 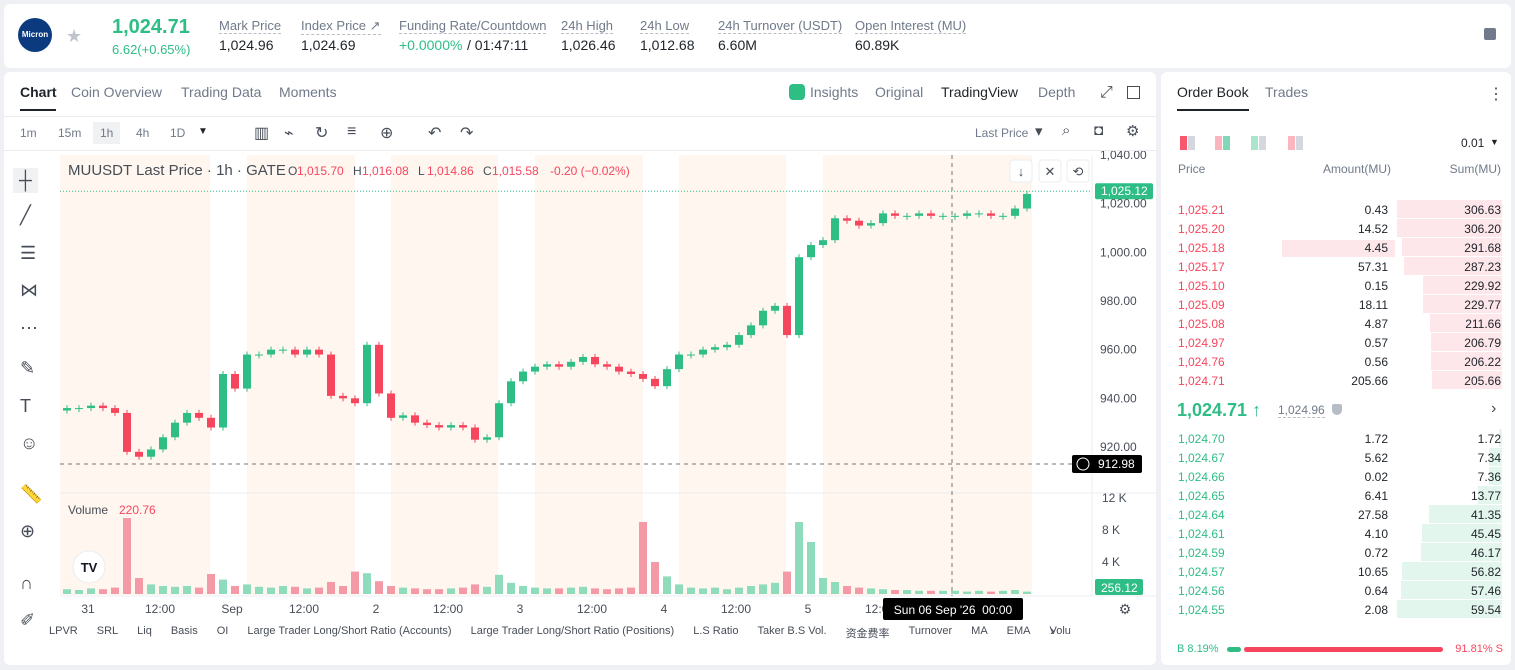 I want to click on draw-tool: 📏, so click(x=31, y=494).